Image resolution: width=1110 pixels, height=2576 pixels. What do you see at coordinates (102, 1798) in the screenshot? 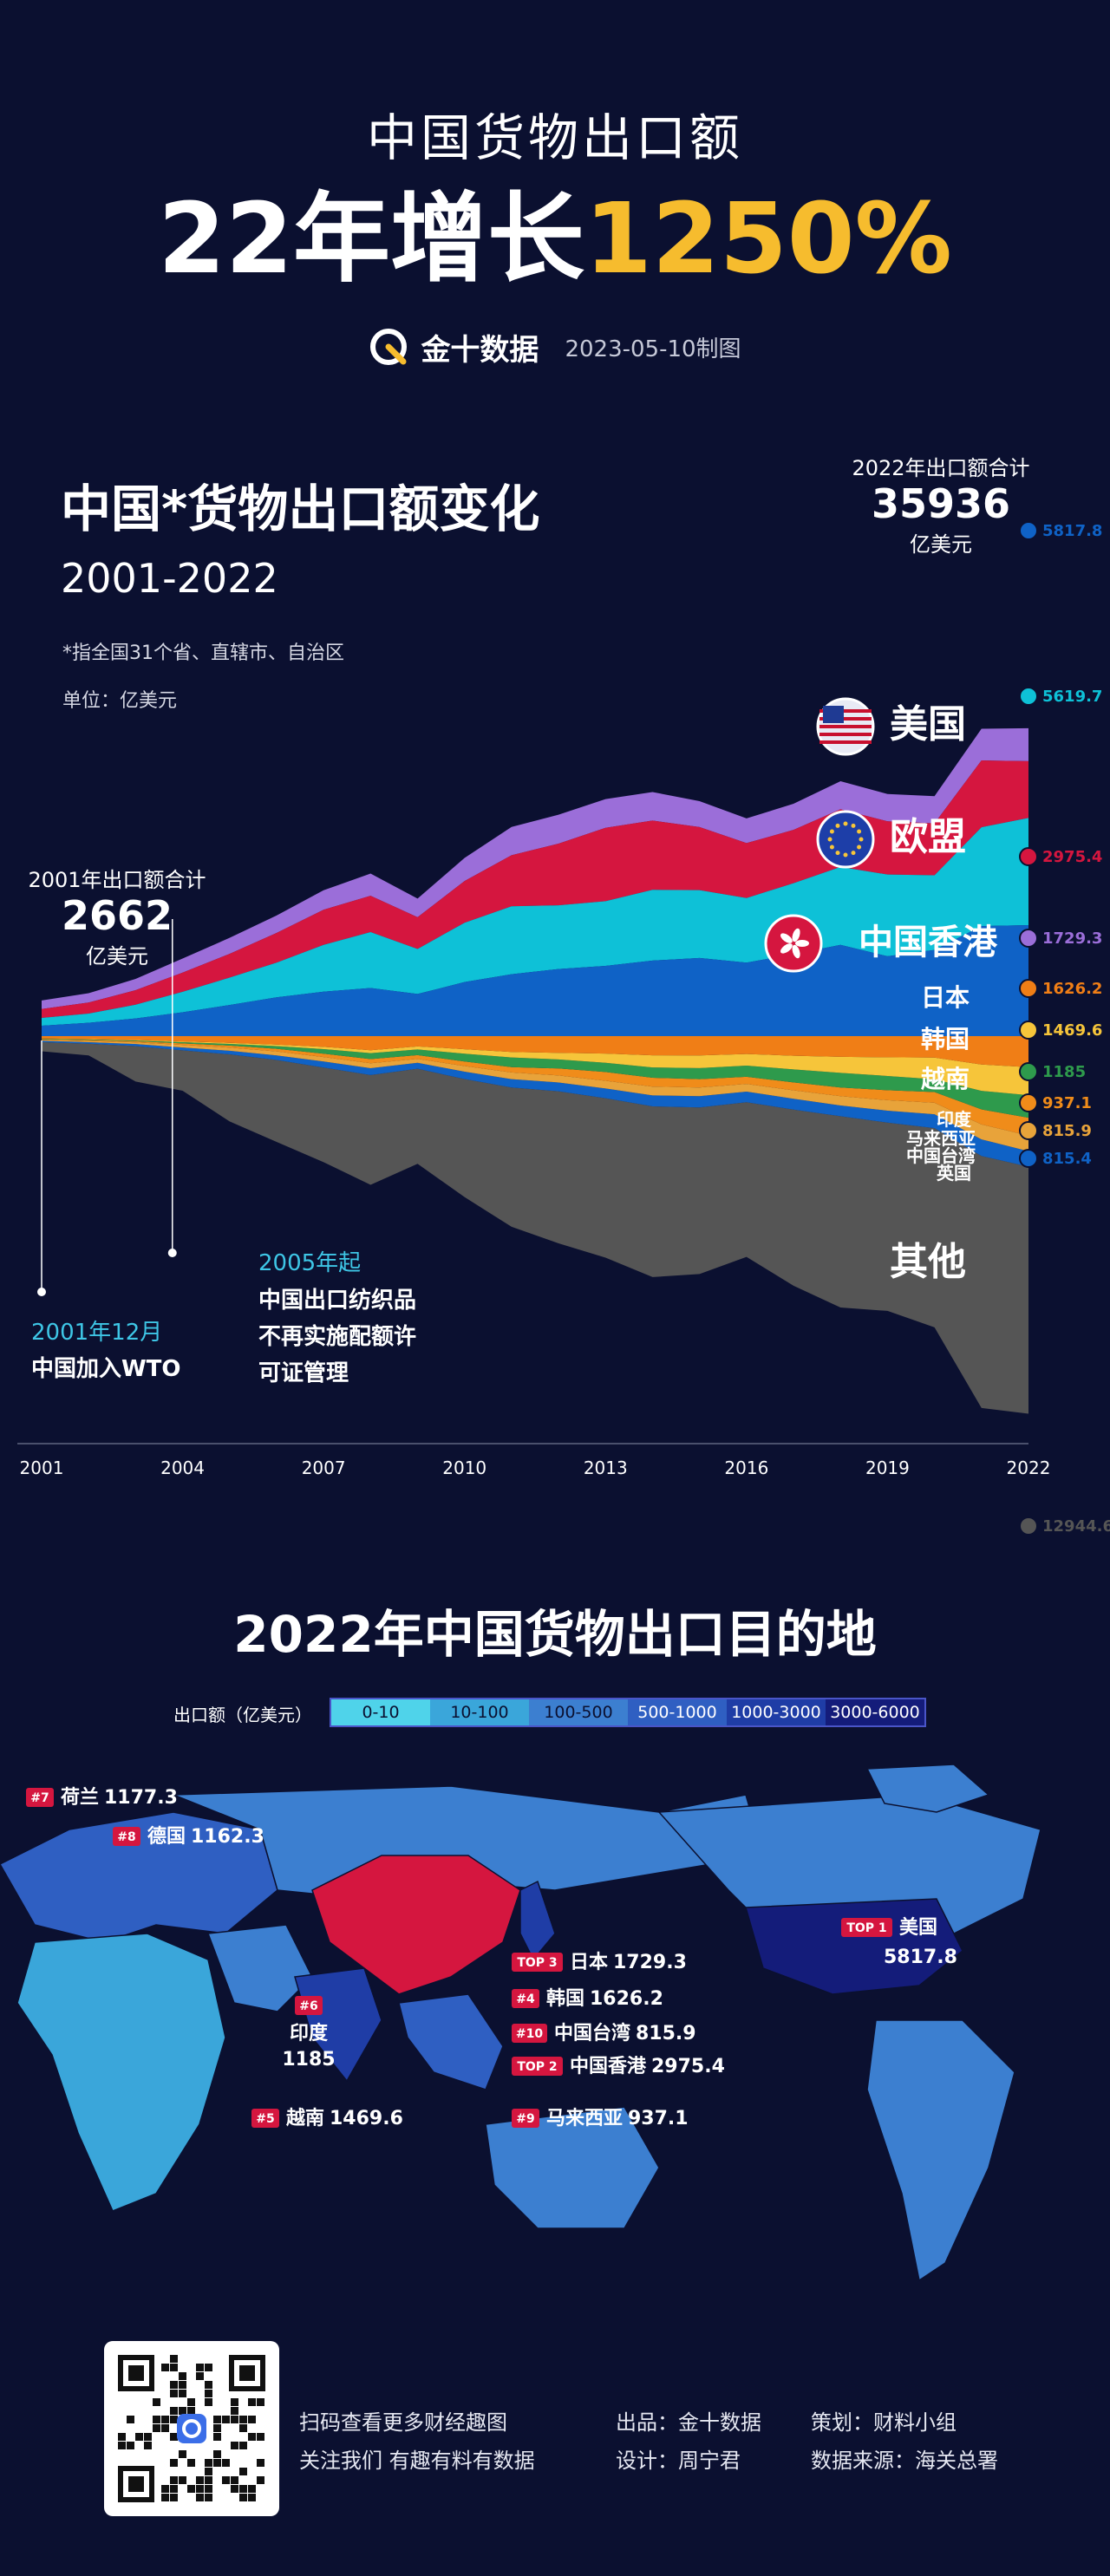
I see `map-callout: #7 荷兰 1177.3` at bounding box center [102, 1798].